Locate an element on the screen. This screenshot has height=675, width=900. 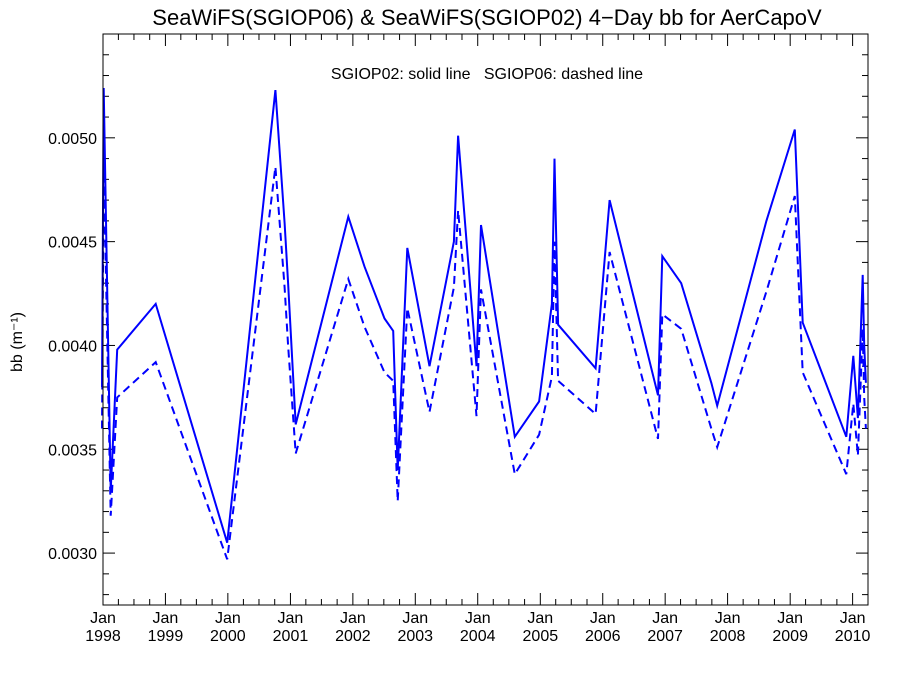
x-tick-year-label: 1998 is located at coordinates (103, 636).